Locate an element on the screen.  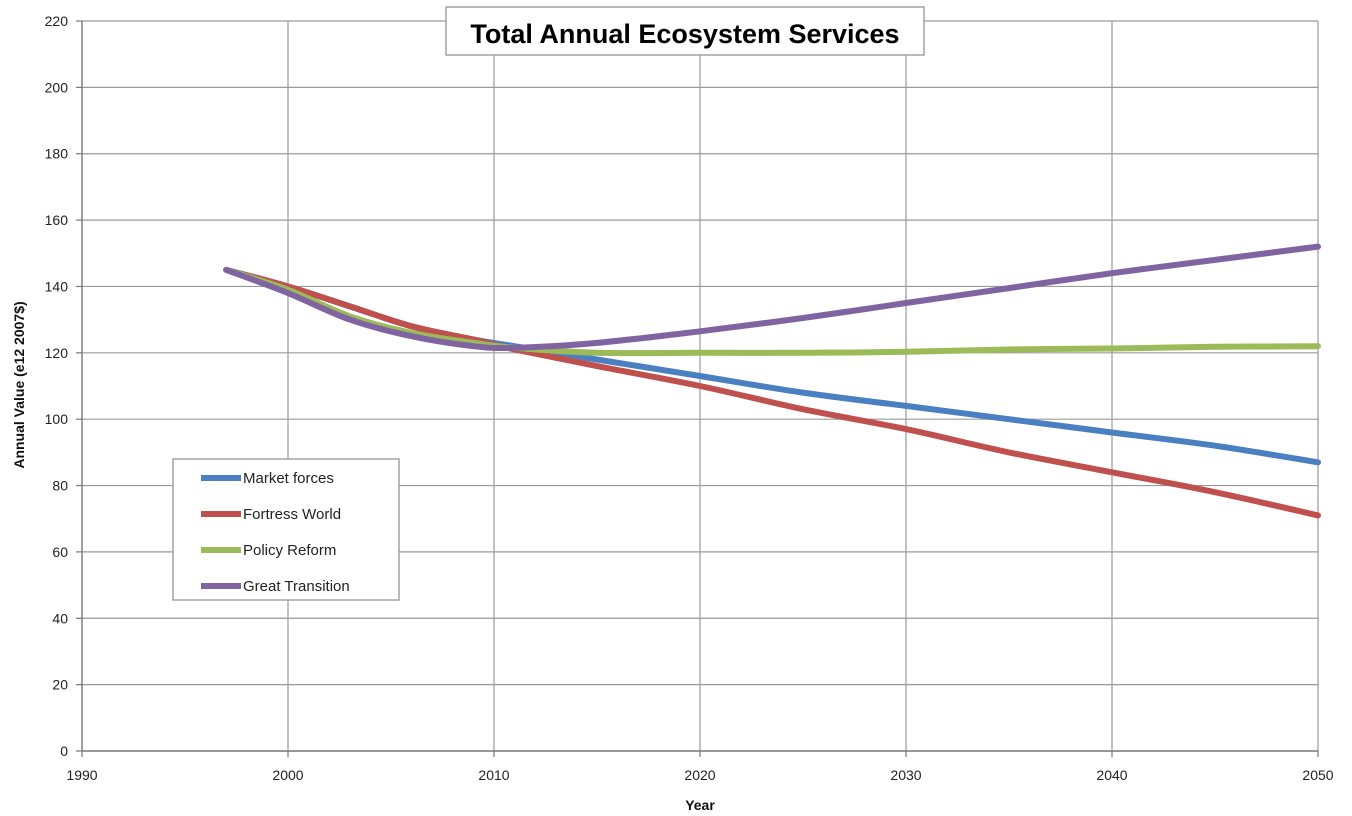
y-tick-label: 140 is located at coordinates (57, 286).